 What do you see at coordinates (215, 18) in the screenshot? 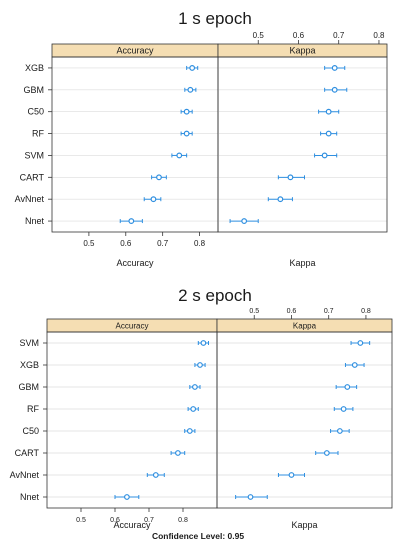
I see `chart-title-1s: 1 s epoch` at bounding box center [215, 18].